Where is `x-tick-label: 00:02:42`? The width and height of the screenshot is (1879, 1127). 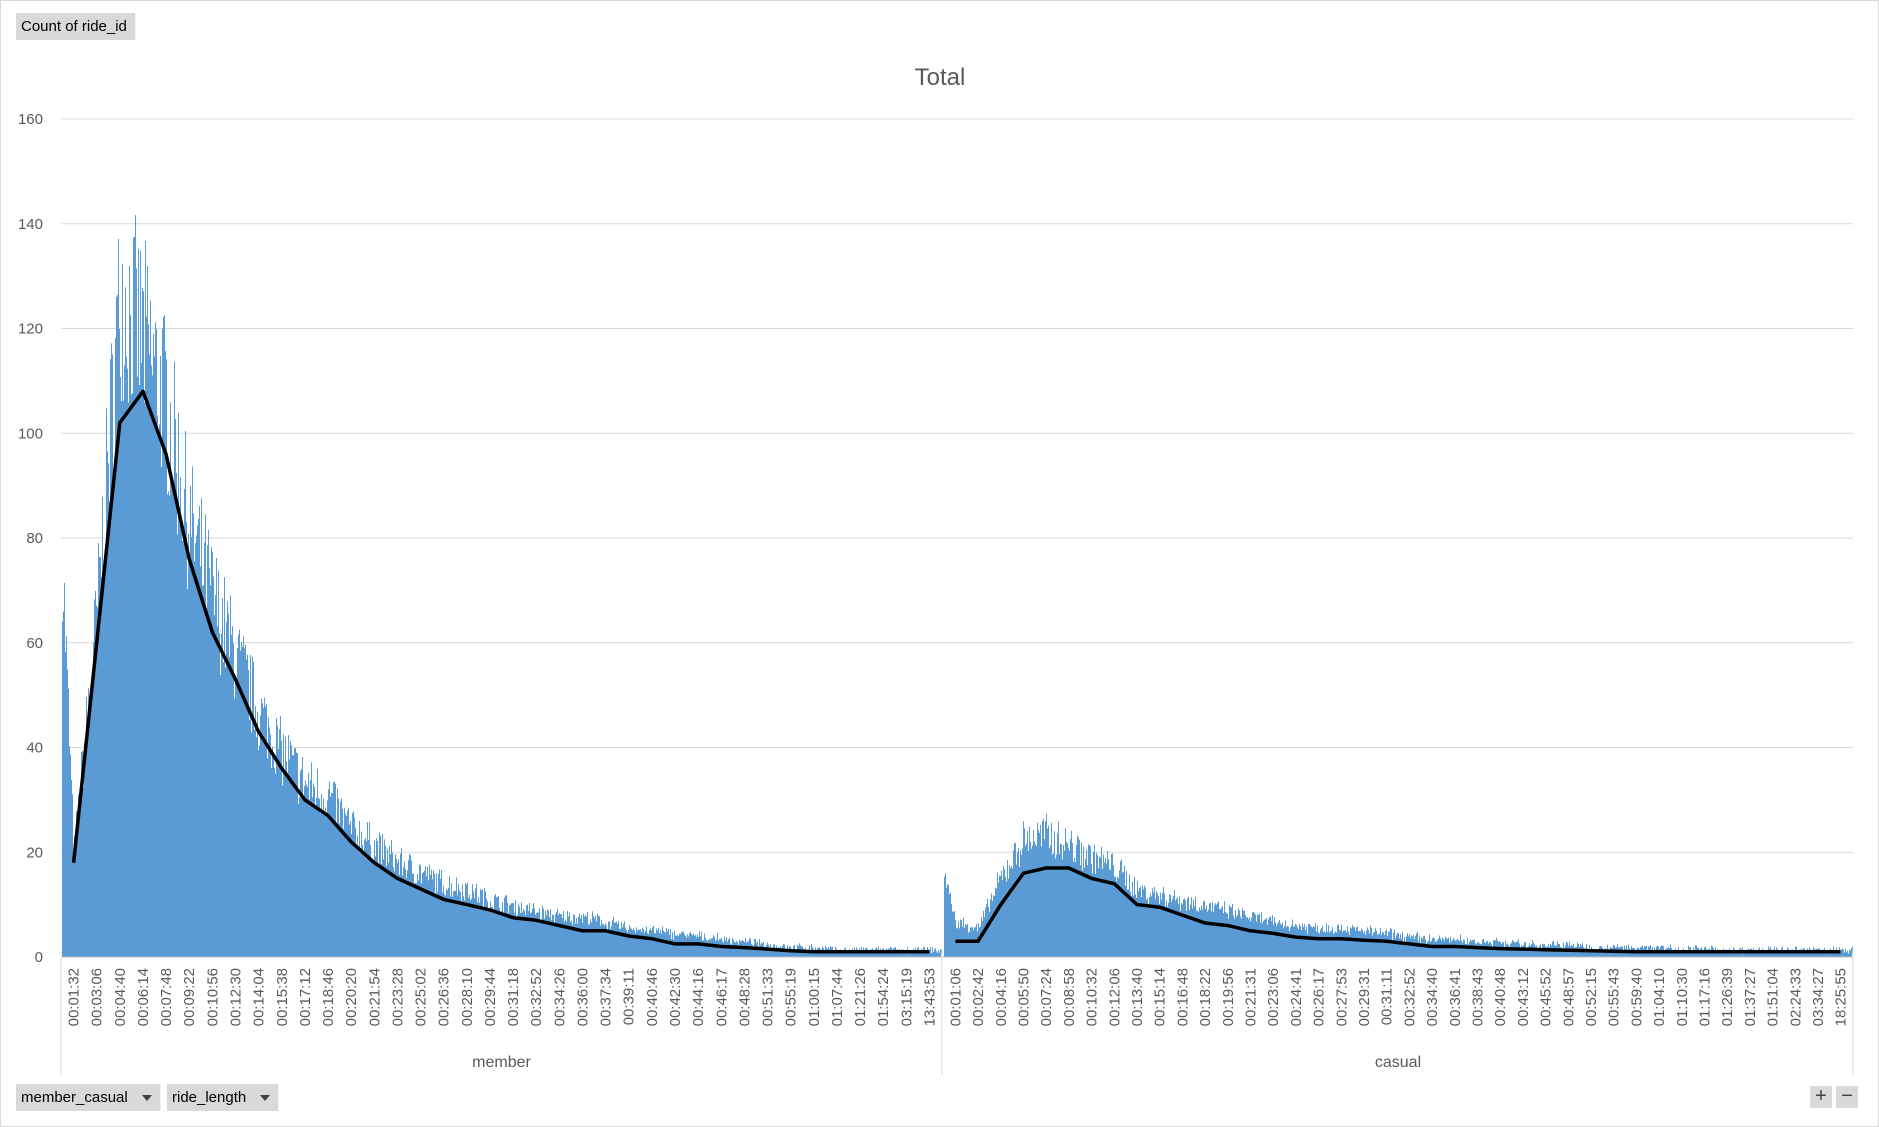
x-tick-label: 00:02:42 is located at coordinates (978, 997).